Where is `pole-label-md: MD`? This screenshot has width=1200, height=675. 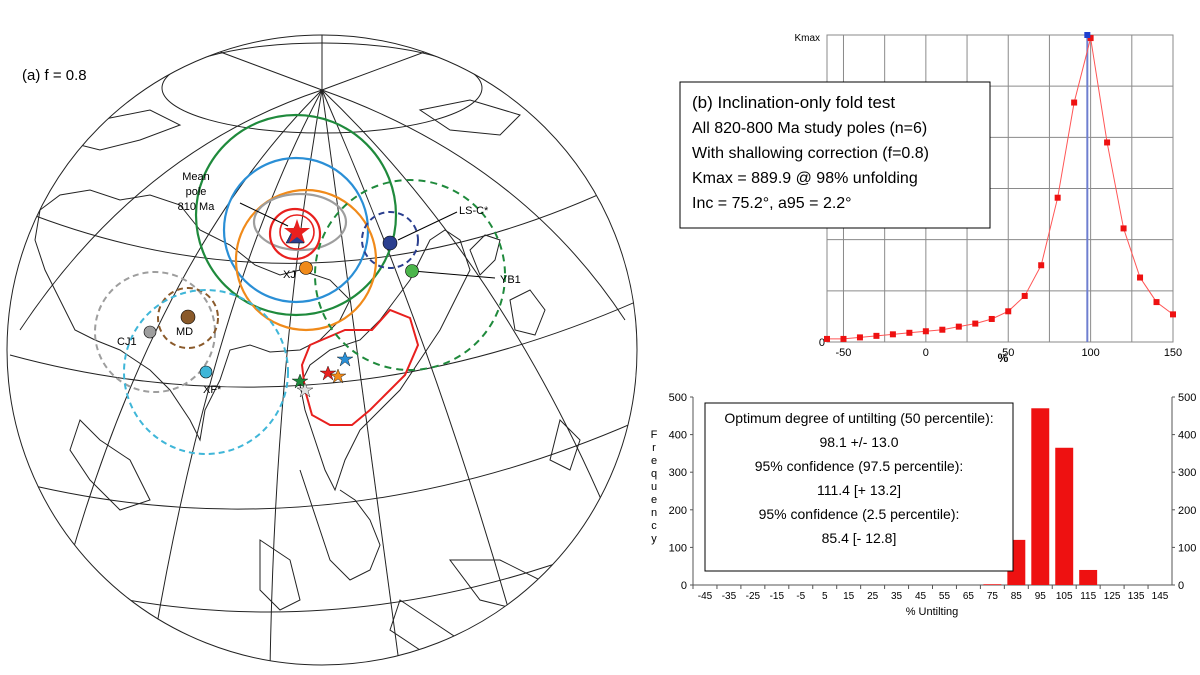 pole-label-md: MD is located at coordinates (184, 332).